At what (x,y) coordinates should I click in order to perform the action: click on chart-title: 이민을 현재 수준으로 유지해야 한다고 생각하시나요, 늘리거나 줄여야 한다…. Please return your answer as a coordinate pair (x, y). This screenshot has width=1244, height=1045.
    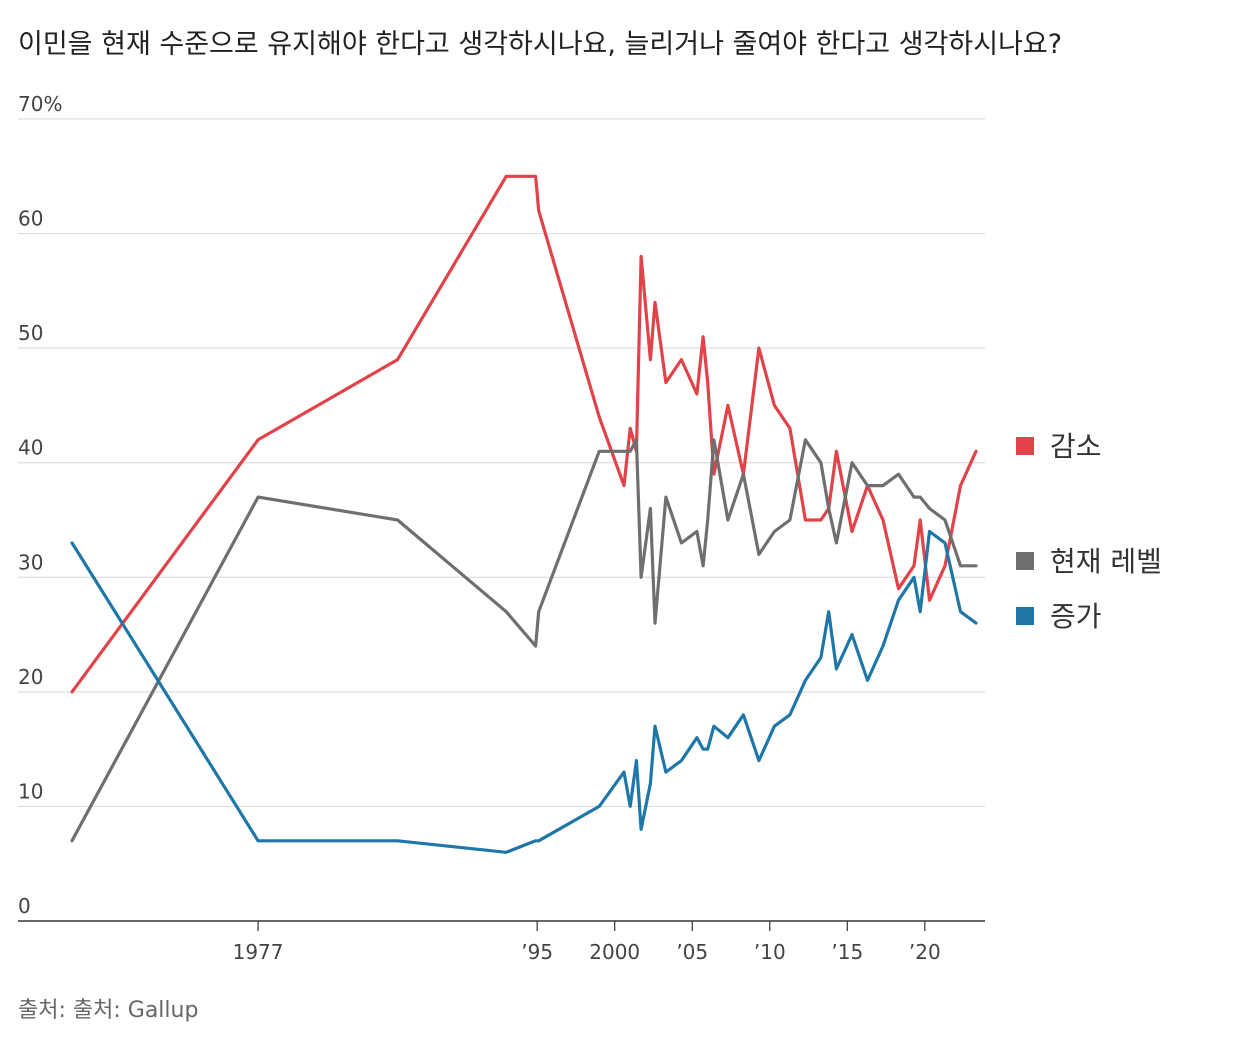
    Looking at the image, I should click on (540, 41).